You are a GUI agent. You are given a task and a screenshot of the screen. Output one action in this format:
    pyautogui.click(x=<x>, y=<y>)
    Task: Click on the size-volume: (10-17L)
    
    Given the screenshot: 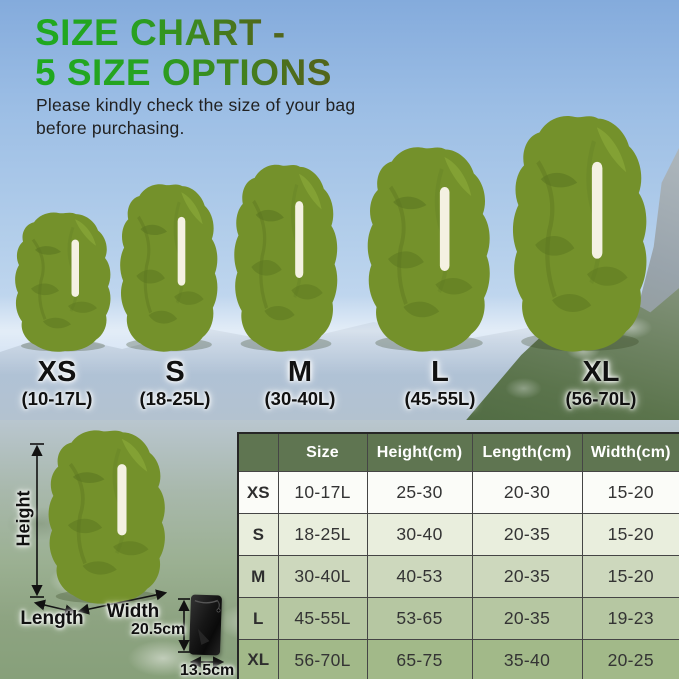 What is the action you would take?
    pyautogui.click(x=57, y=398)
    